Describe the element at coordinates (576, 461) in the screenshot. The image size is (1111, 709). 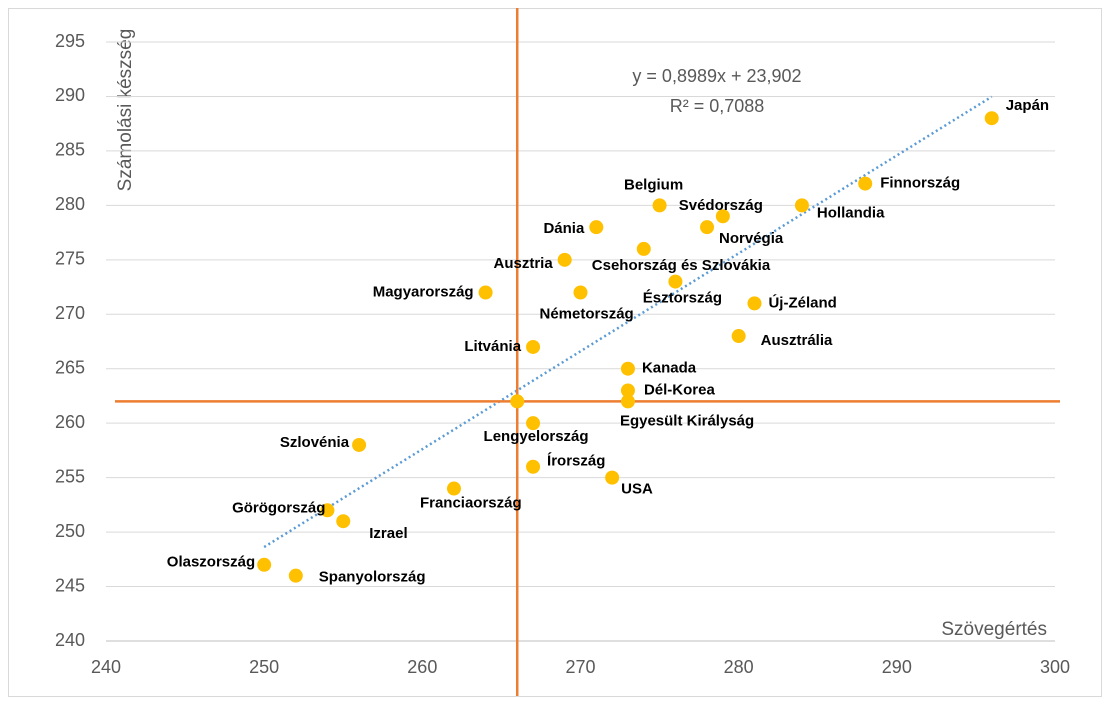
I see `data-label: Írország` at that location.